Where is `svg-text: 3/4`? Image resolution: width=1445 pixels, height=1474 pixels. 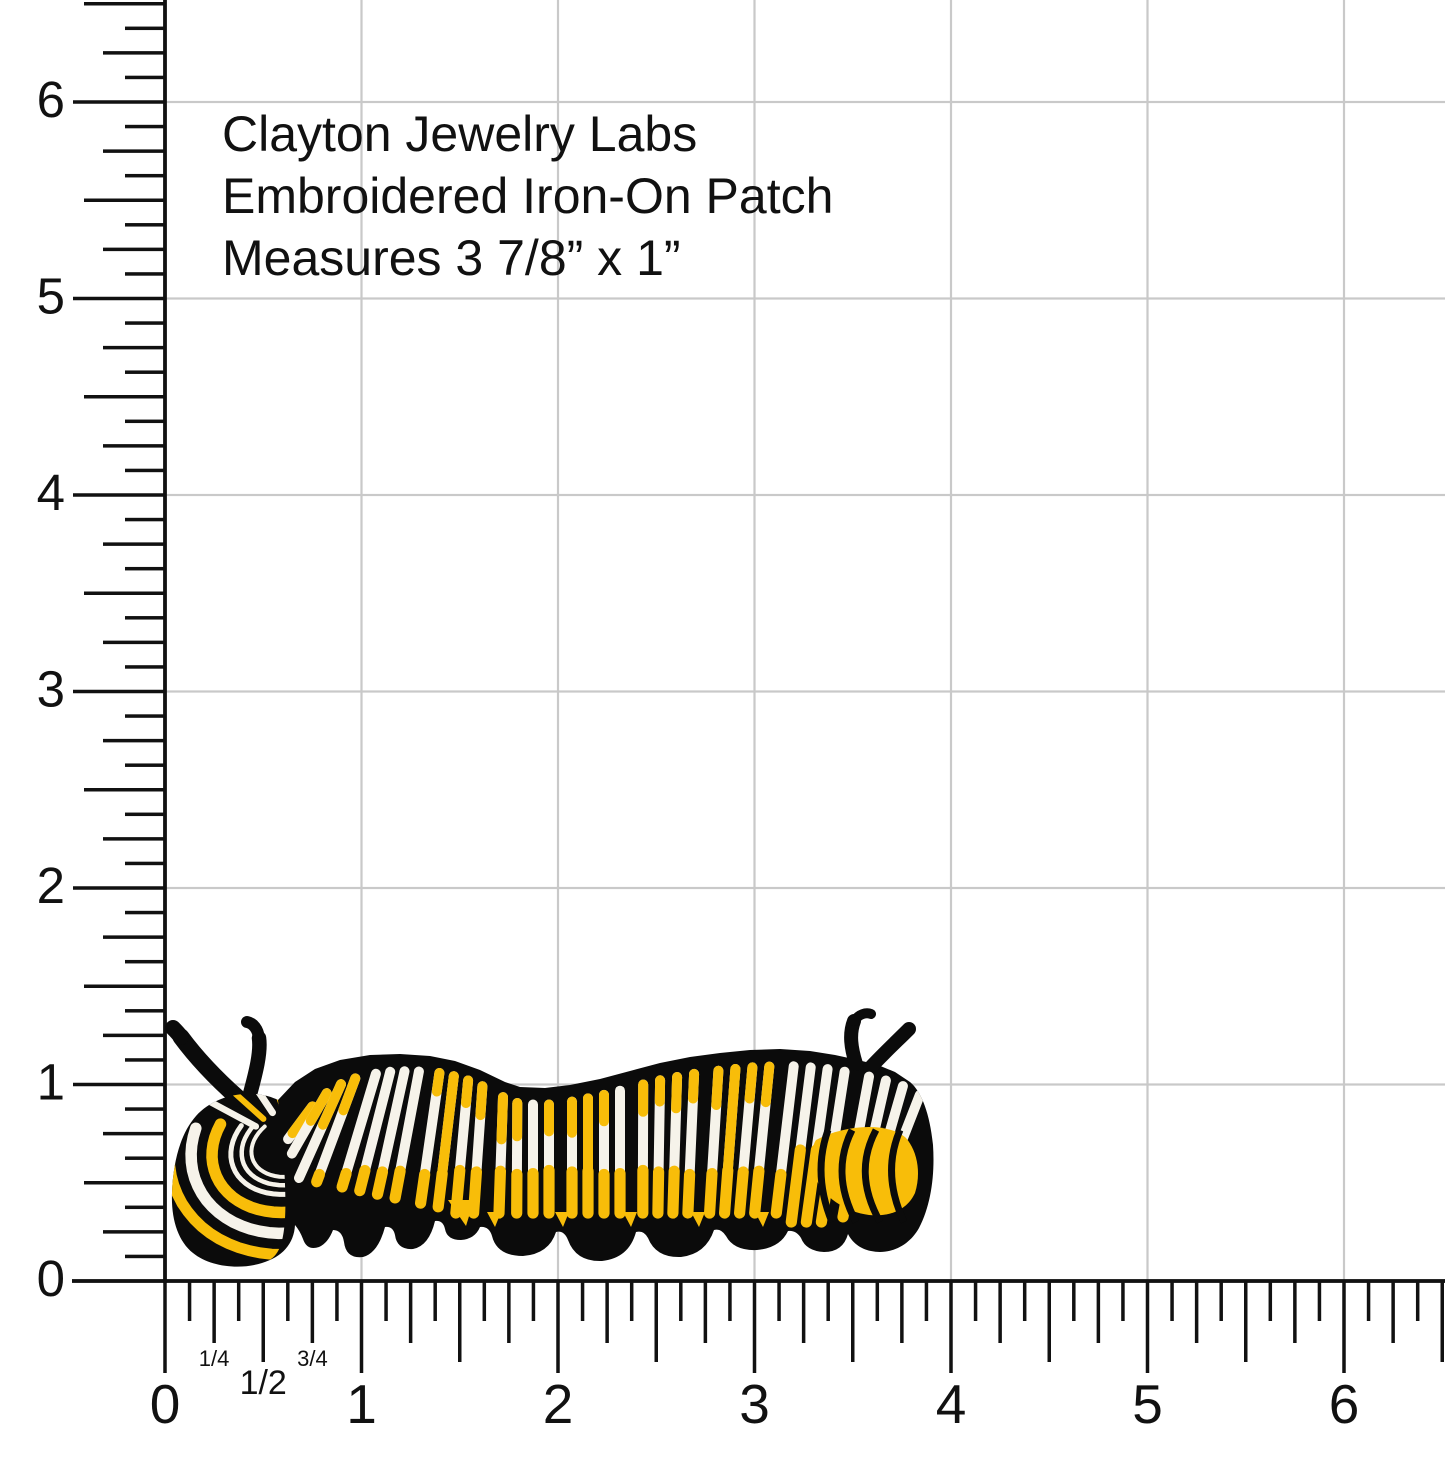 svg-text: 3/4 is located at coordinates (312, 1358).